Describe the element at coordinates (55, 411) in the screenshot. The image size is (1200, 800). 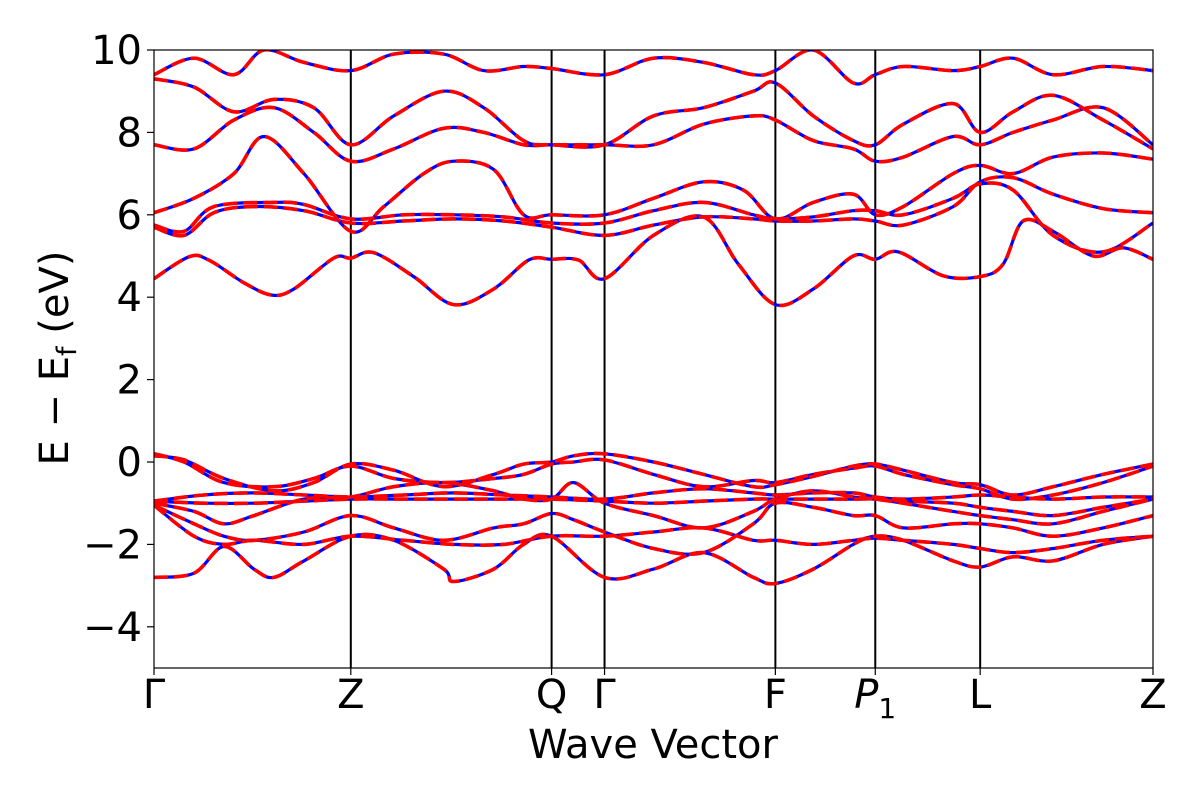
I see `y-axis-label-main: E − E` at that location.